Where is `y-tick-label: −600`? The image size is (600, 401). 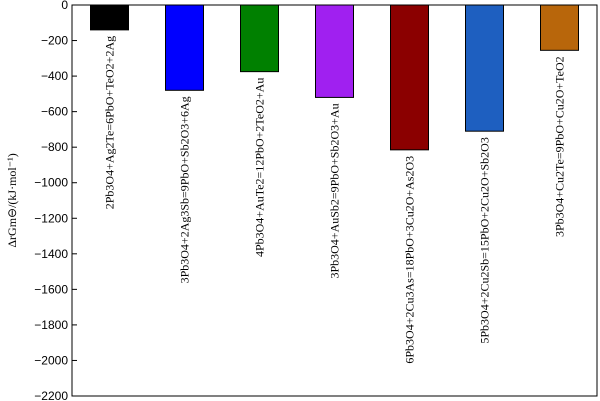 y-tick-label: −600 is located at coordinates (54, 112).